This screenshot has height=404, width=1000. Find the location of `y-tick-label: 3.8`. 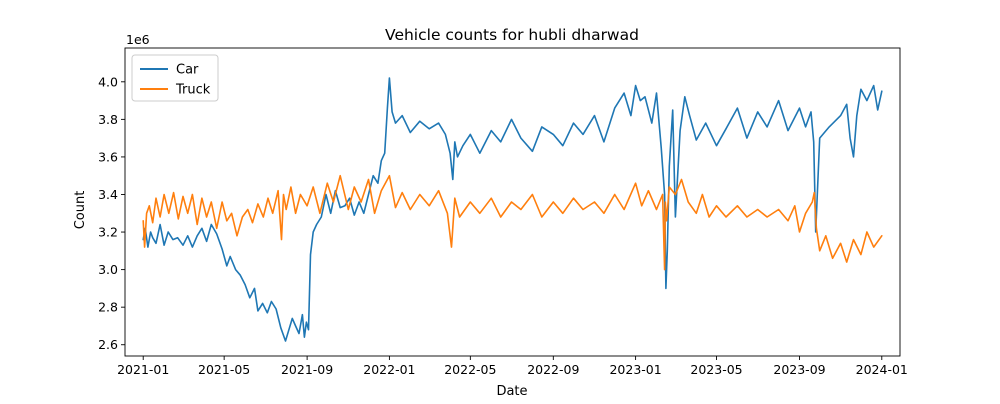

y-tick-label: 3.8 is located at coordinates (108, 119).